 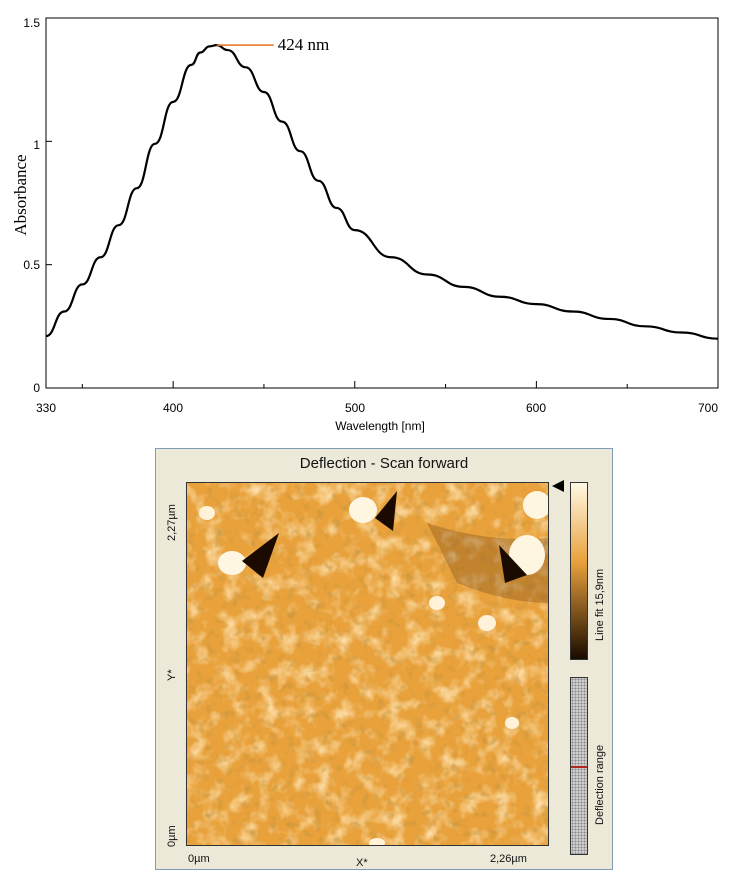 I want to click on colorbar-label: Line fit 15,9nm, so click(x=600, y=604).